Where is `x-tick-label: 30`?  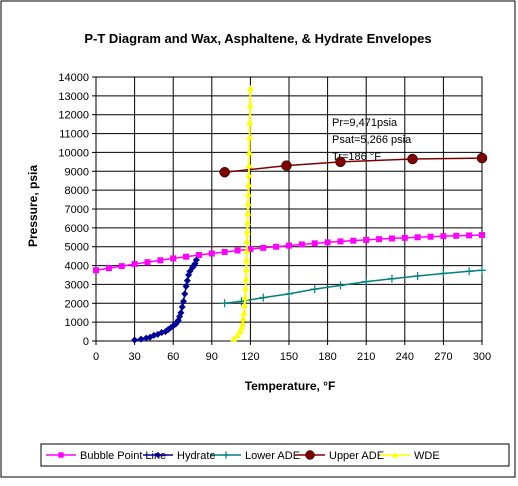 x-tick-label: 30 is located at coordinates (134, 357).